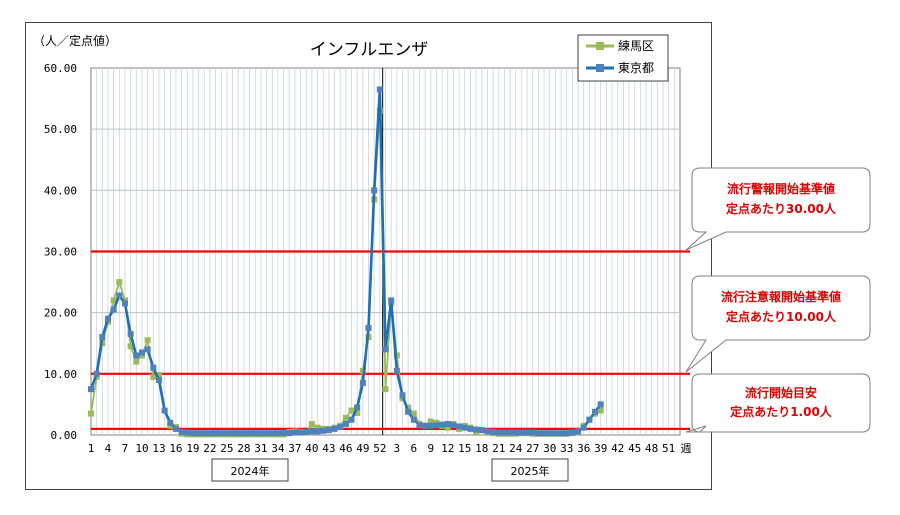  I want to click on x-tick-label: 22, so click(209, 448).